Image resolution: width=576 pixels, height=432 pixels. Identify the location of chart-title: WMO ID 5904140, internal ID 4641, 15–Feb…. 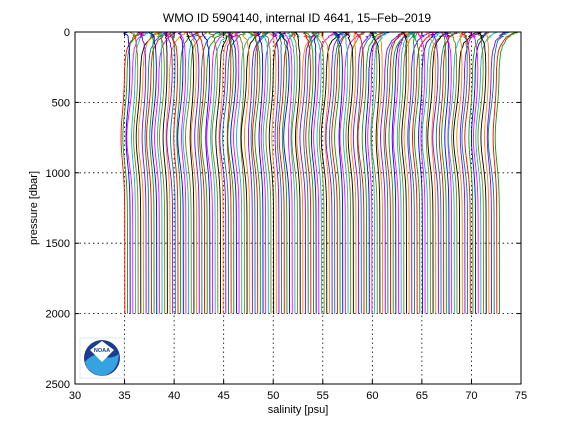
(297, 18).